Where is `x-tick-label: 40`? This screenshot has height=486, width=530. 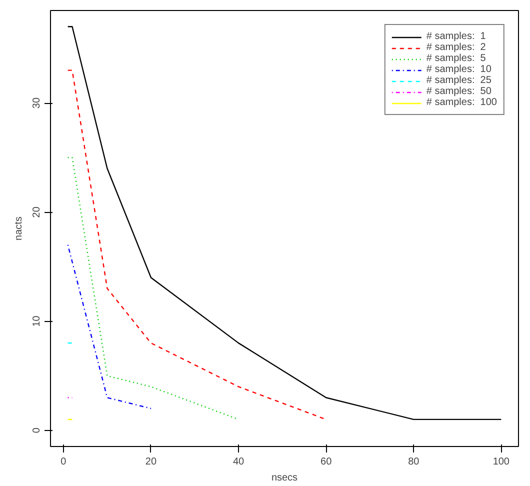 x-tick-label: 40 is located at coordinates (238, 462).